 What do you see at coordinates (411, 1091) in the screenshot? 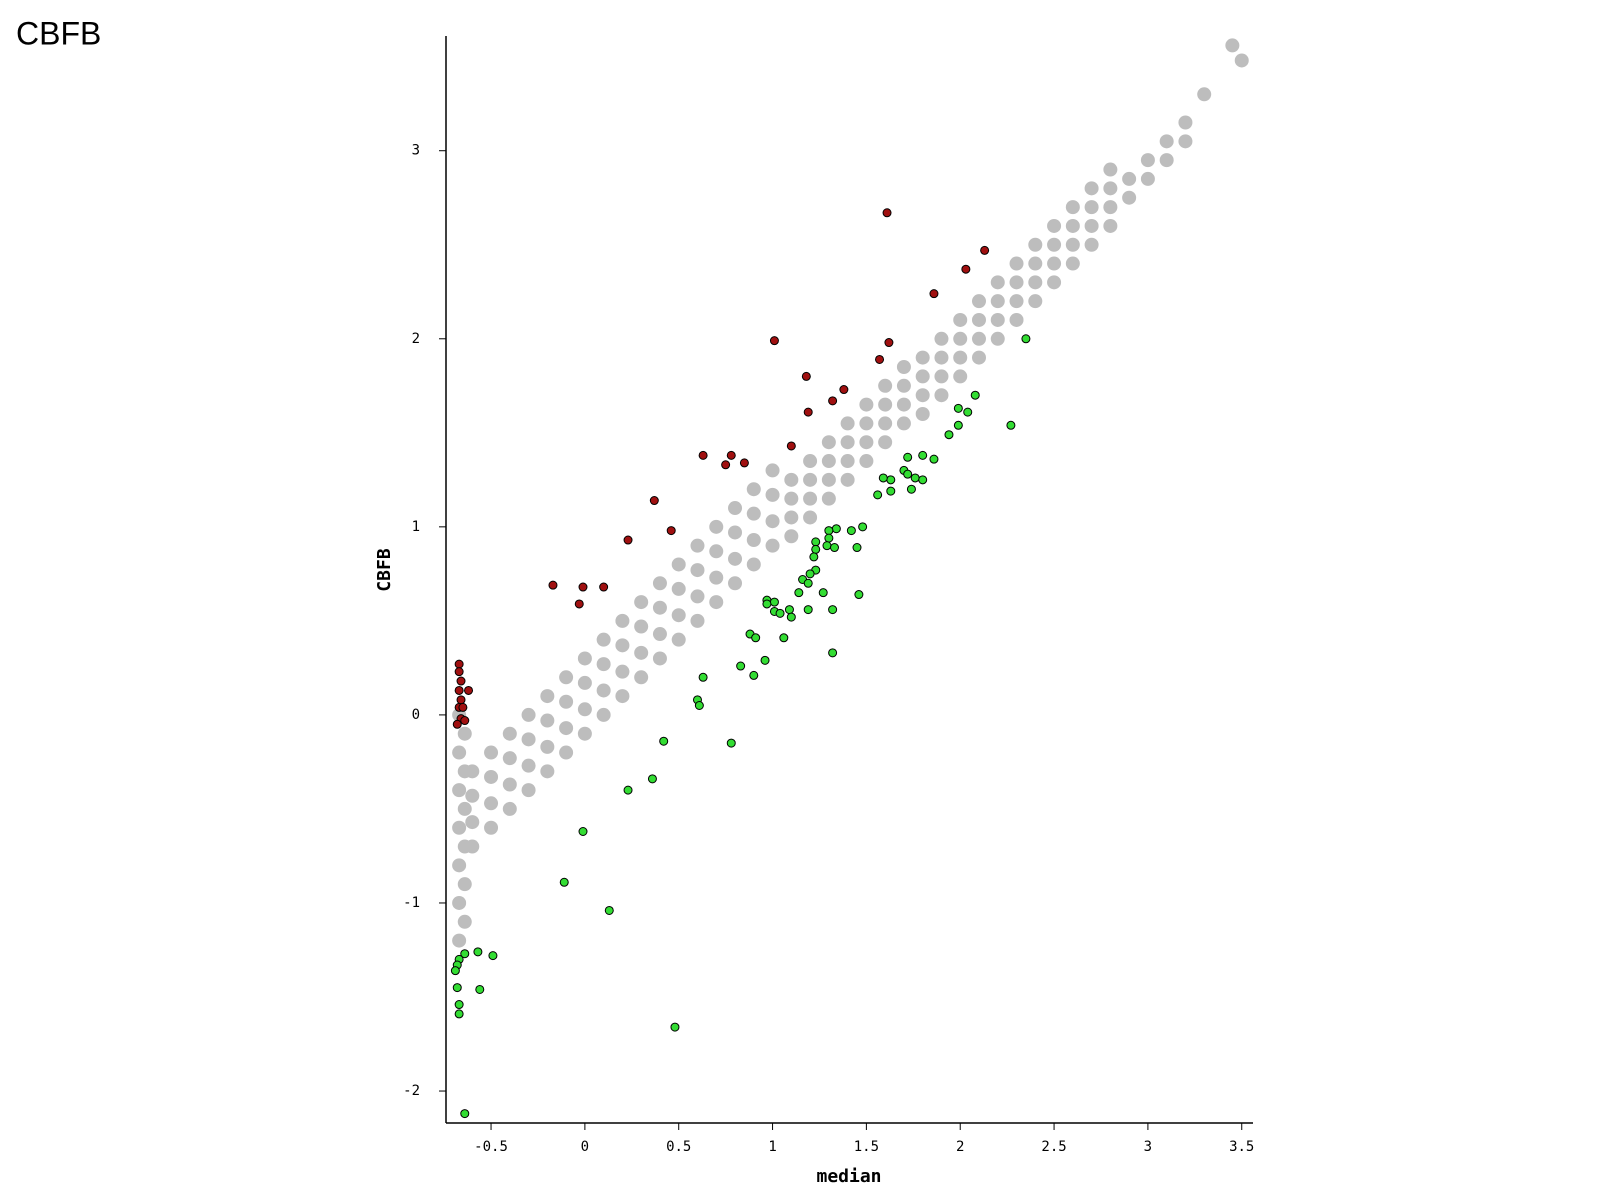
I see `y-tick-label: -2` at bounding box center [411, 1091].